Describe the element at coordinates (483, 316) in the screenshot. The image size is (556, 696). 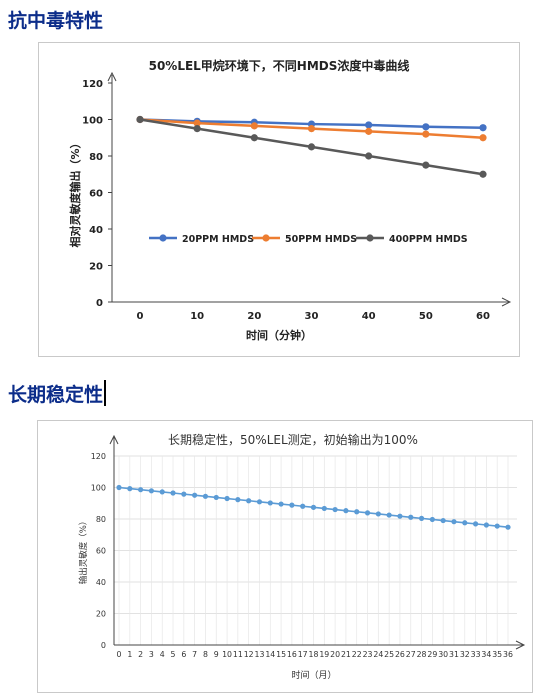
I see `x-tick-label: 60` at that location.